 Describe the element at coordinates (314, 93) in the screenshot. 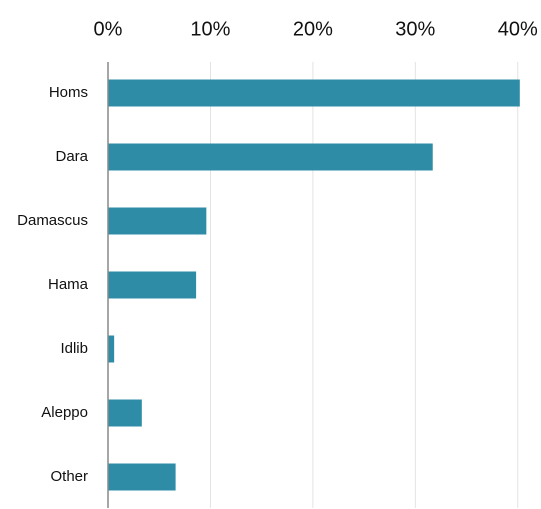

I see `bar-homs` at that location.